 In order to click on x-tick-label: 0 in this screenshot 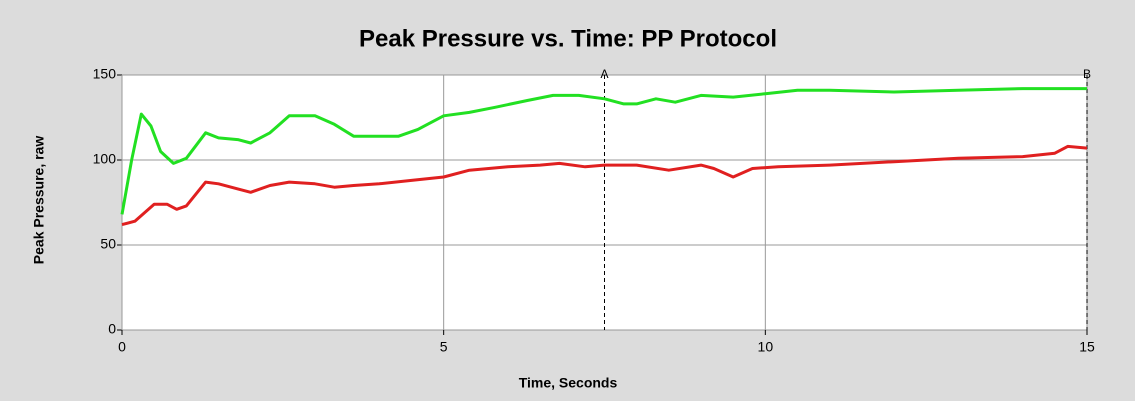, I will do `click(122, 347)`.